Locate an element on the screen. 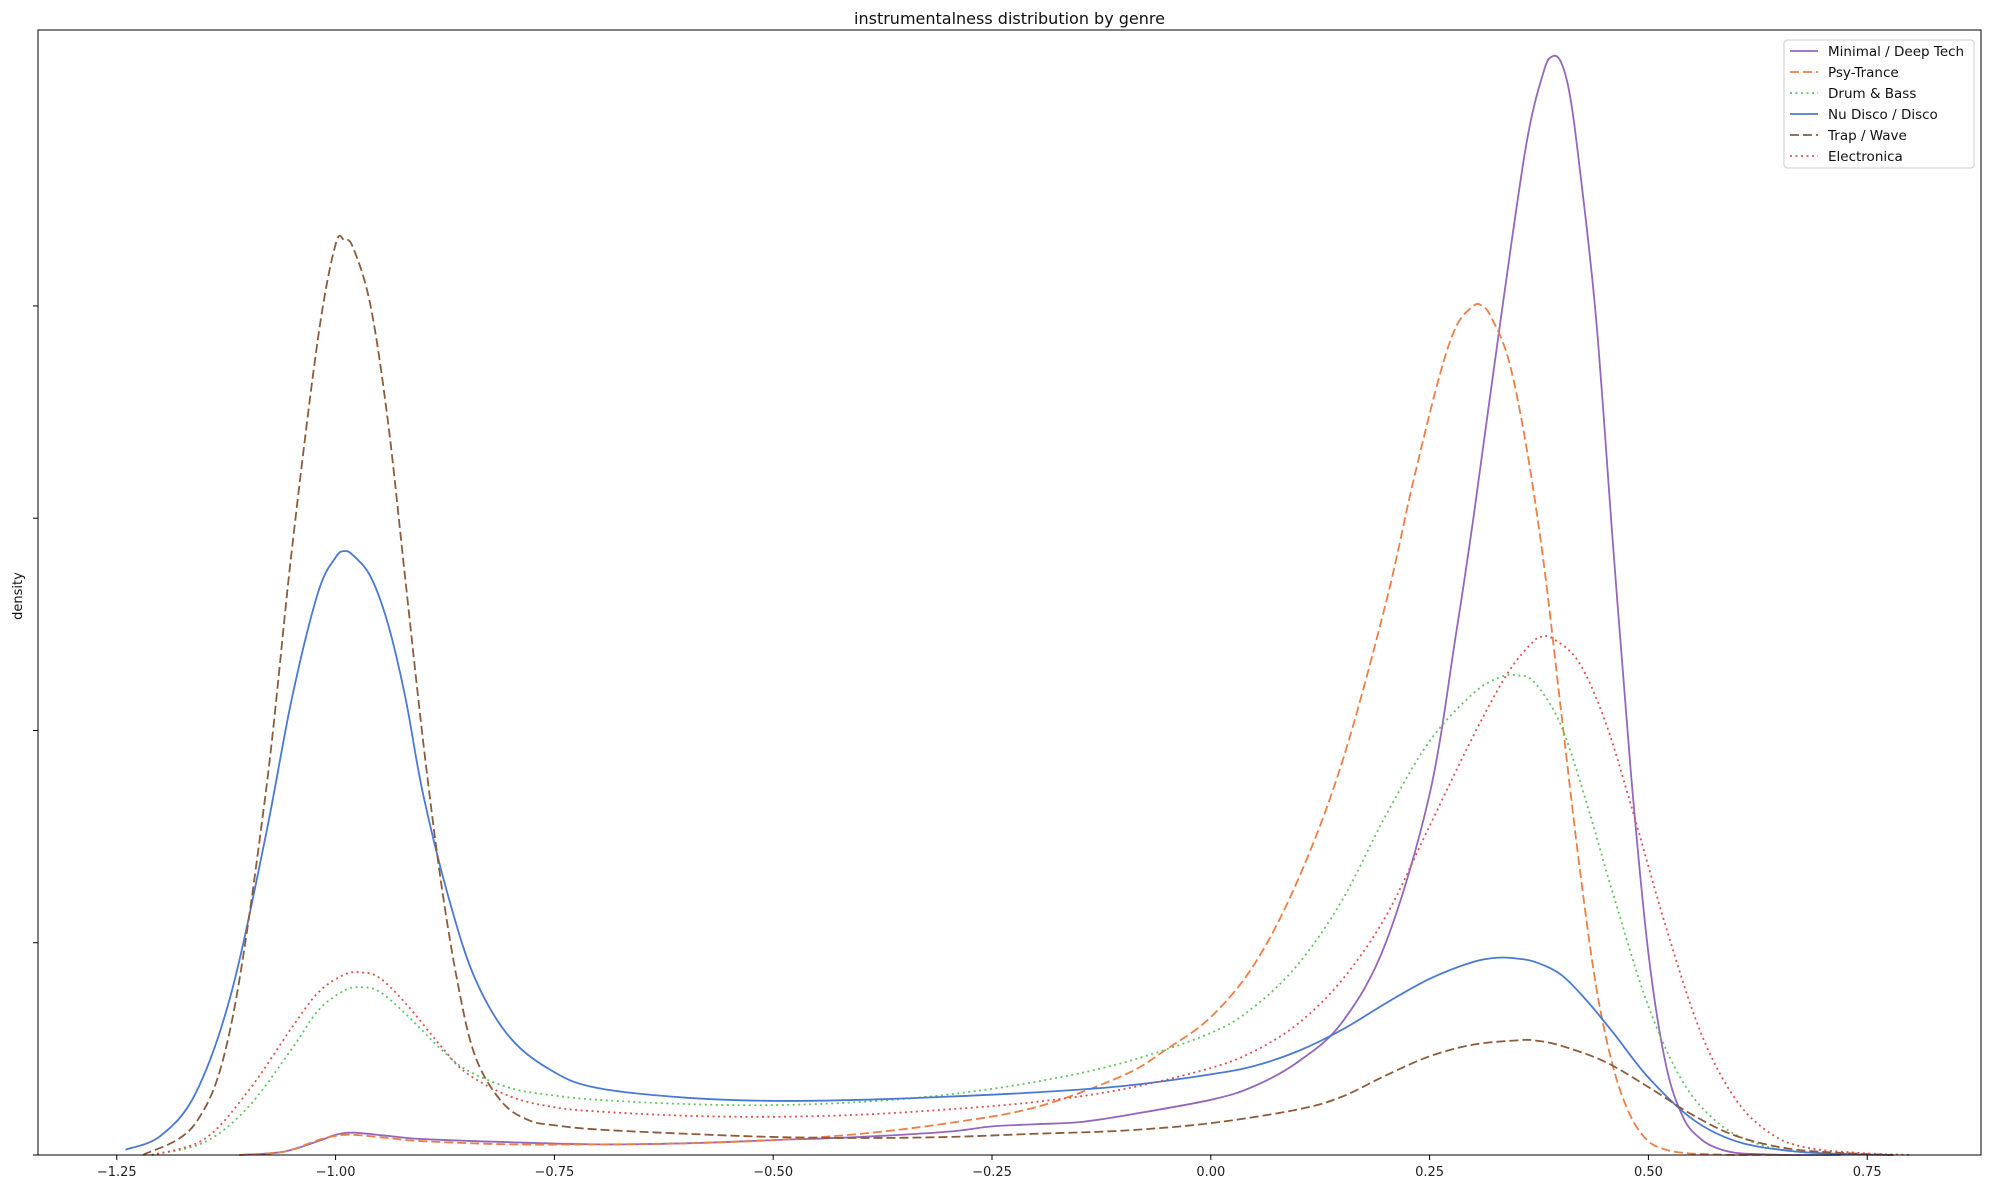 The image size is (1990, 1190). x-tick-label: −1.25 is located at coordinates (117, 1172).